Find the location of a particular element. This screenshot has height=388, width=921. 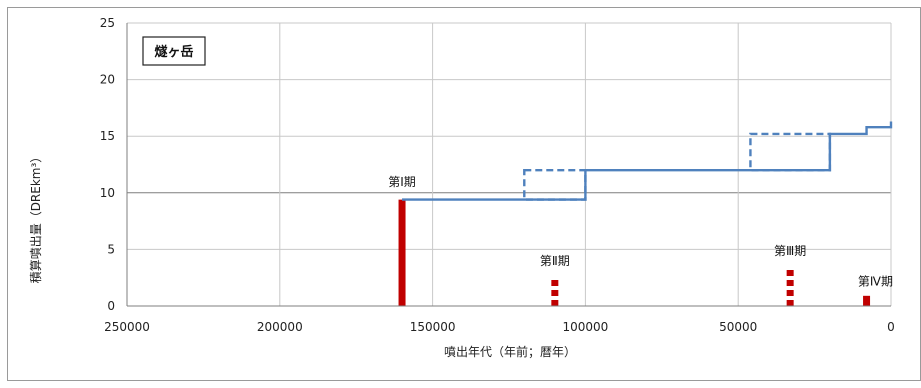

y-tick-label: 25 is located at coordinates (107, 23).